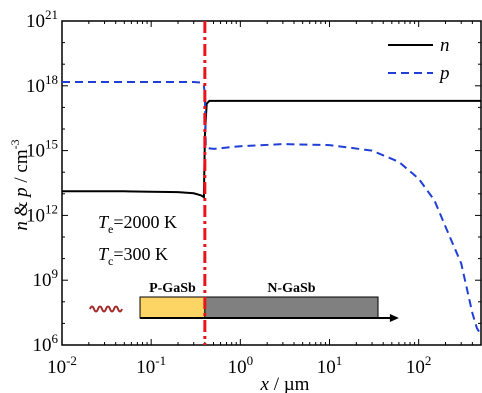 Image resolution: width=482 pixels, height=393 pixels. Describe the element at coordinates (419, 365) in the screenshot. I see `x-tick-label: 10²` at that location.